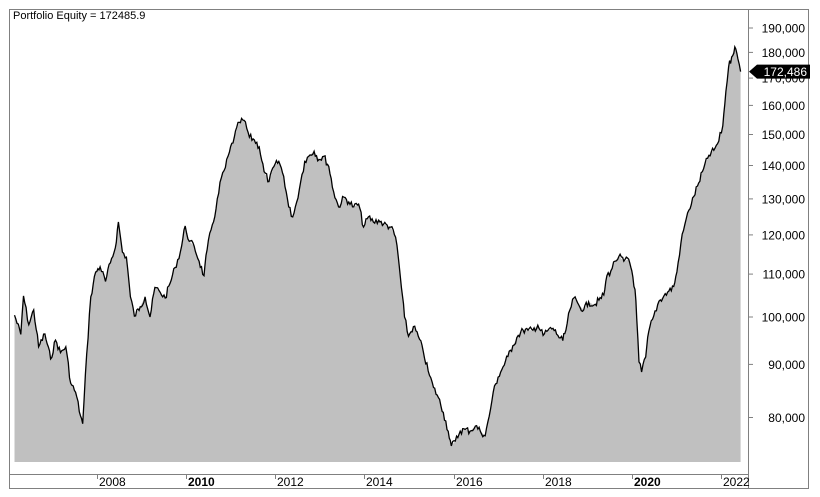 The height and width of the screenshot is (497, 820). Describe the element at coordinates (784, 199) in the screenshot. I see `y-tick-label: 130,000` at that location.